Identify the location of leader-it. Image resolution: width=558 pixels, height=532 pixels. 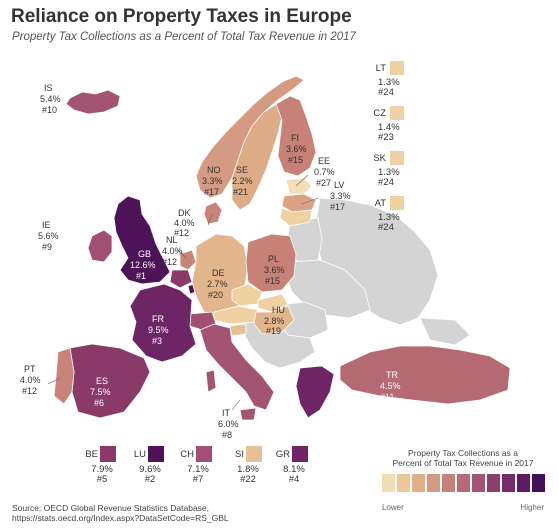
(236, 405).